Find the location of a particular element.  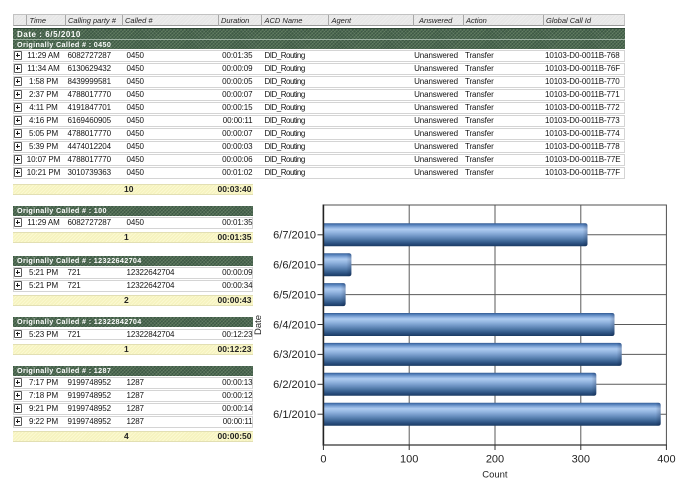

svg-text: 400 is located at coordinates (666, 460).